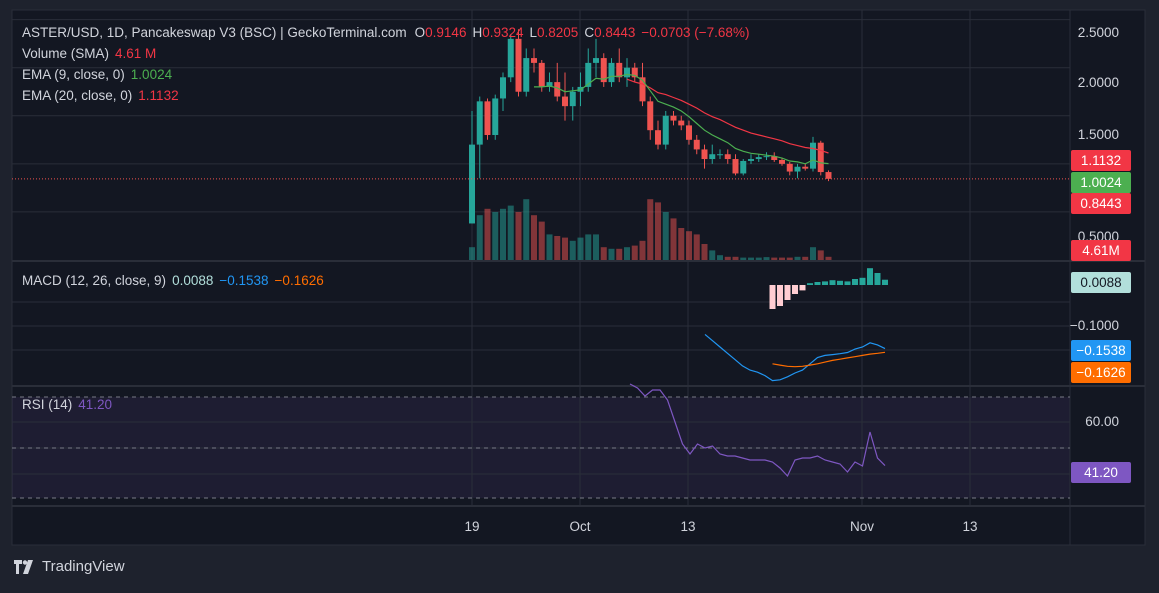 This screenshot has width=1159, height=593. Describe the element at coordinates (472, 526) in the screenshot. I see `time-label: 19` at that location.